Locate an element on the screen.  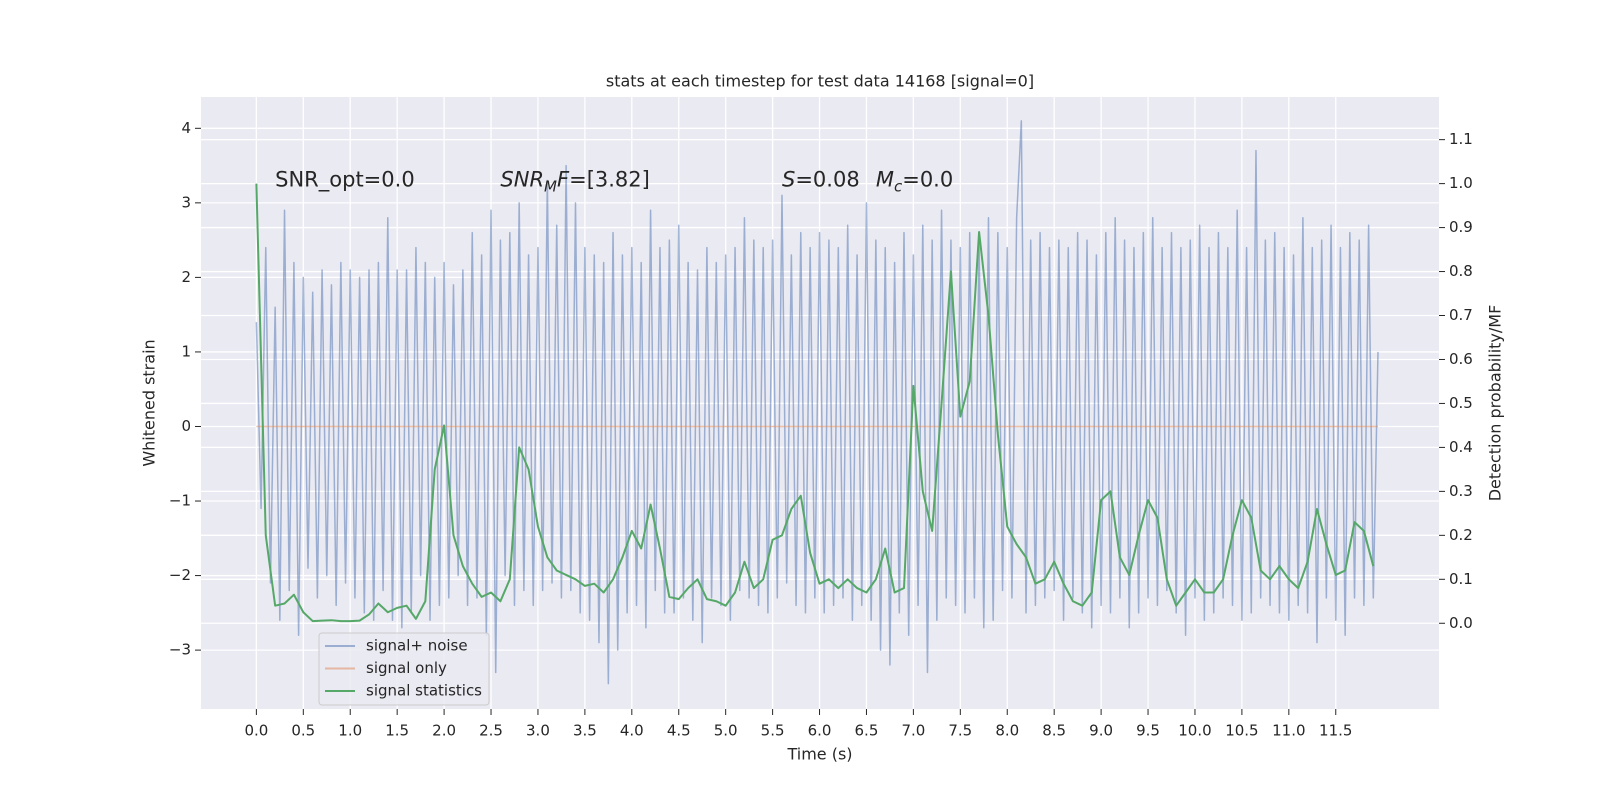
x-tick-label: 2.5 is located at coordinates (491, 731).